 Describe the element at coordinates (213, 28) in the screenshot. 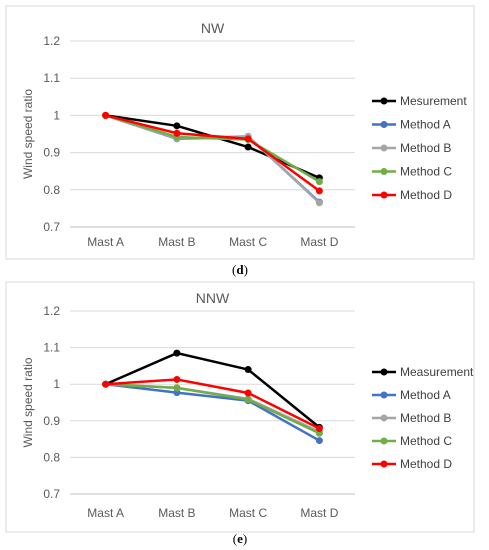

I see `chart-title: NW` at that location.